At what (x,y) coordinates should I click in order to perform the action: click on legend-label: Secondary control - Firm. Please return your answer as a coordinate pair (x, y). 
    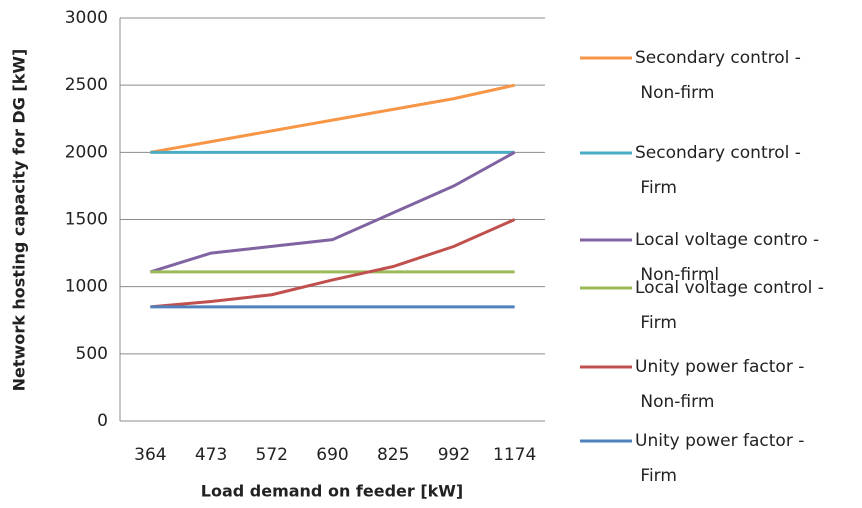
    Looking at the image, I should click on (718, 170).